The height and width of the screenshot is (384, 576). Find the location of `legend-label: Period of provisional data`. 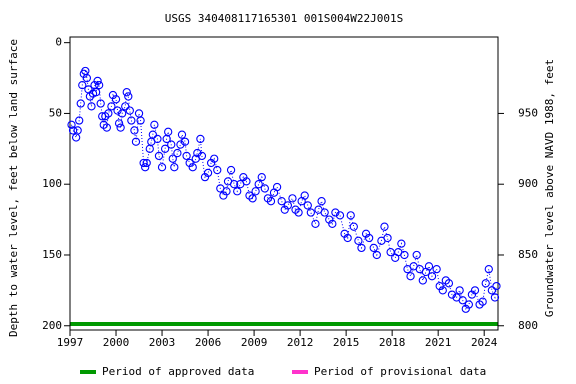

legend-label: Period of provisional data is located at coordinates (400, 371).